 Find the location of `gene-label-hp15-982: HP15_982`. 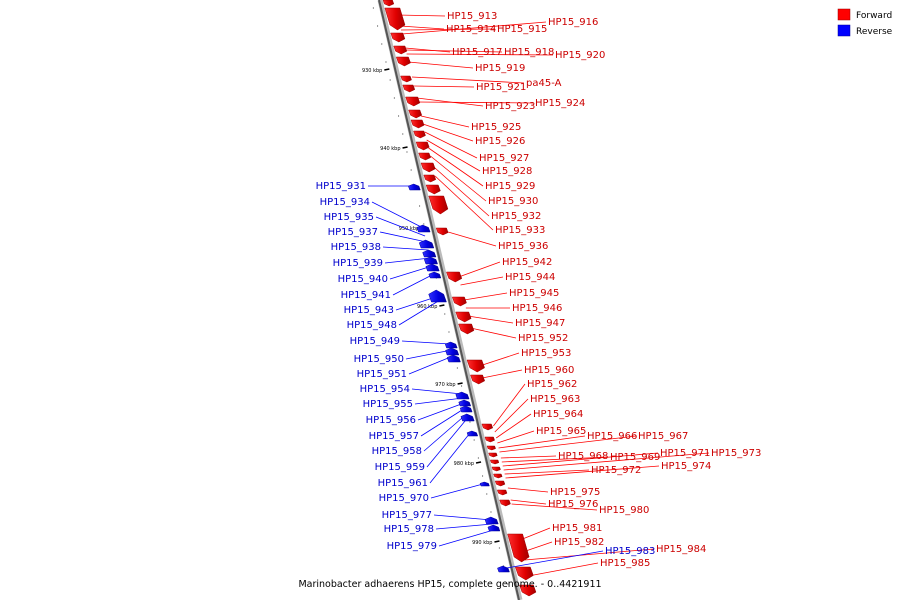

gene-label-hp15-982: HP15_982 is located at coordinates (579, 542).